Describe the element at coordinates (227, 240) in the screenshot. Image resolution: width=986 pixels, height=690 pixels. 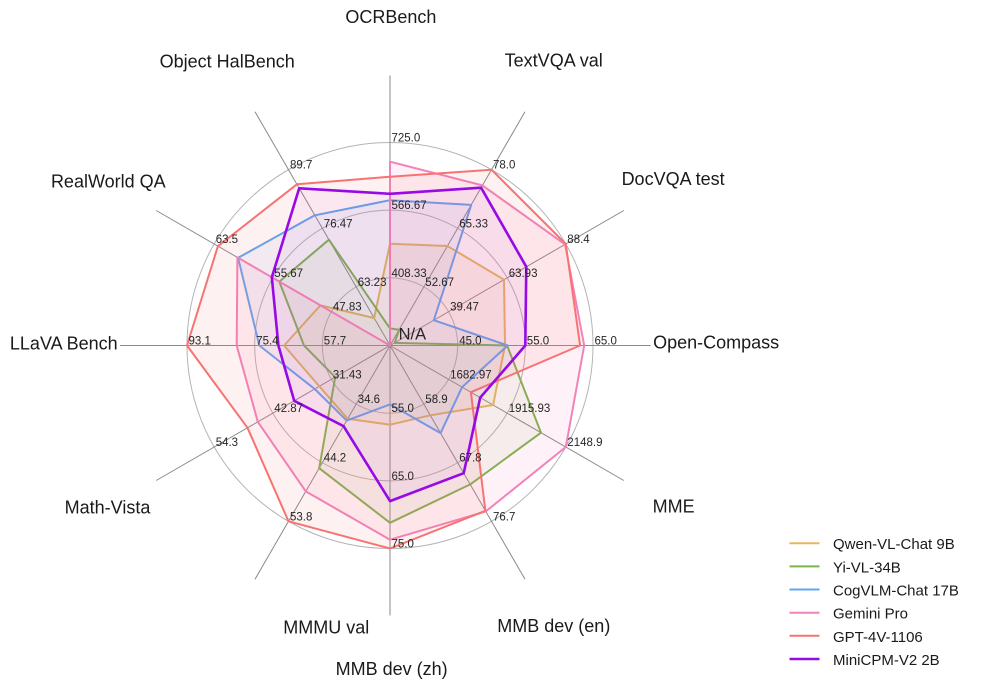
I see `svg-text: 63.5` at that location.